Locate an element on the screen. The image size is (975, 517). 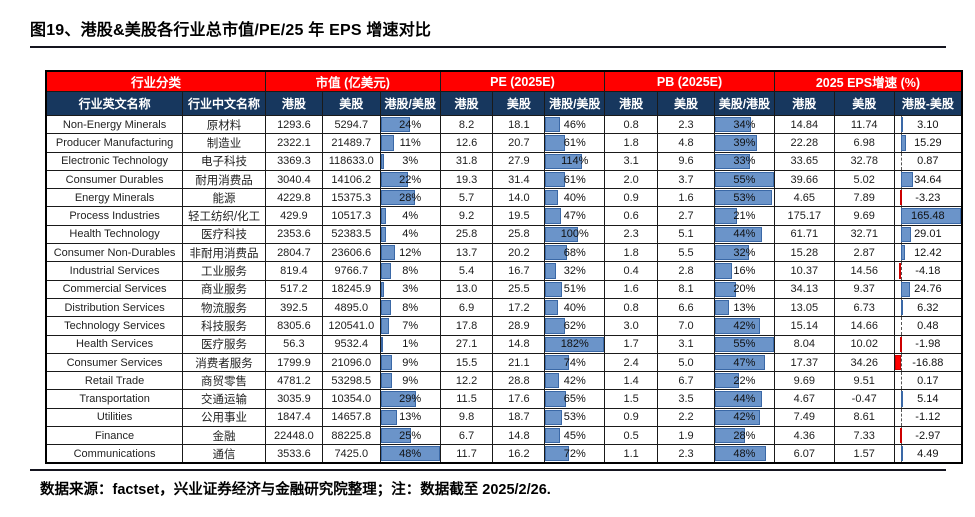
ratio-bar-cell: 51% is located at coordinates (575, 289).